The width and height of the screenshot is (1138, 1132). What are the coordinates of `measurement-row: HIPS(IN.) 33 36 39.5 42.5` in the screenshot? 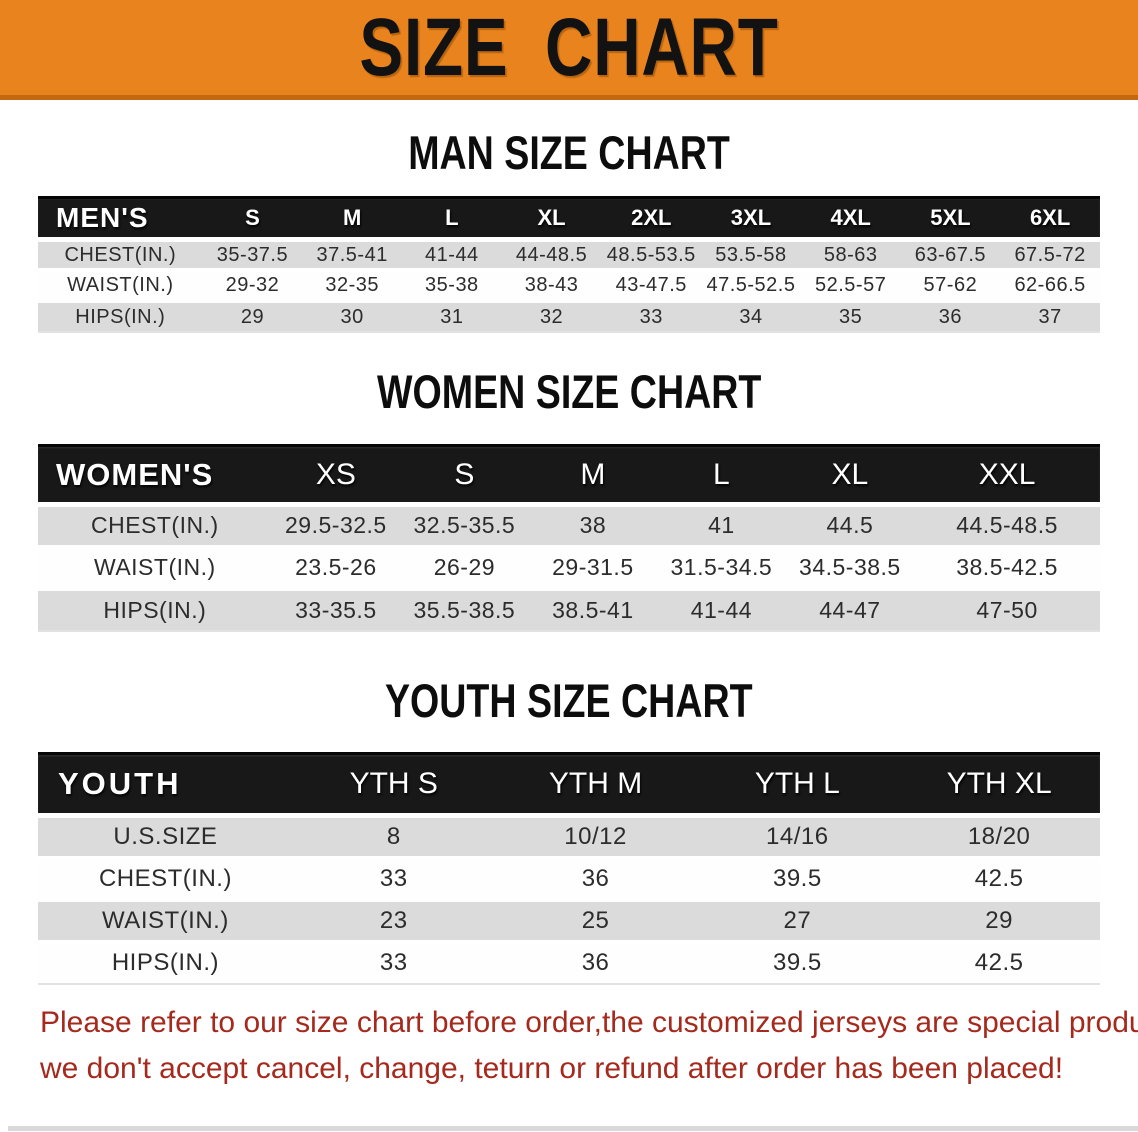 It's located at (569, 962).